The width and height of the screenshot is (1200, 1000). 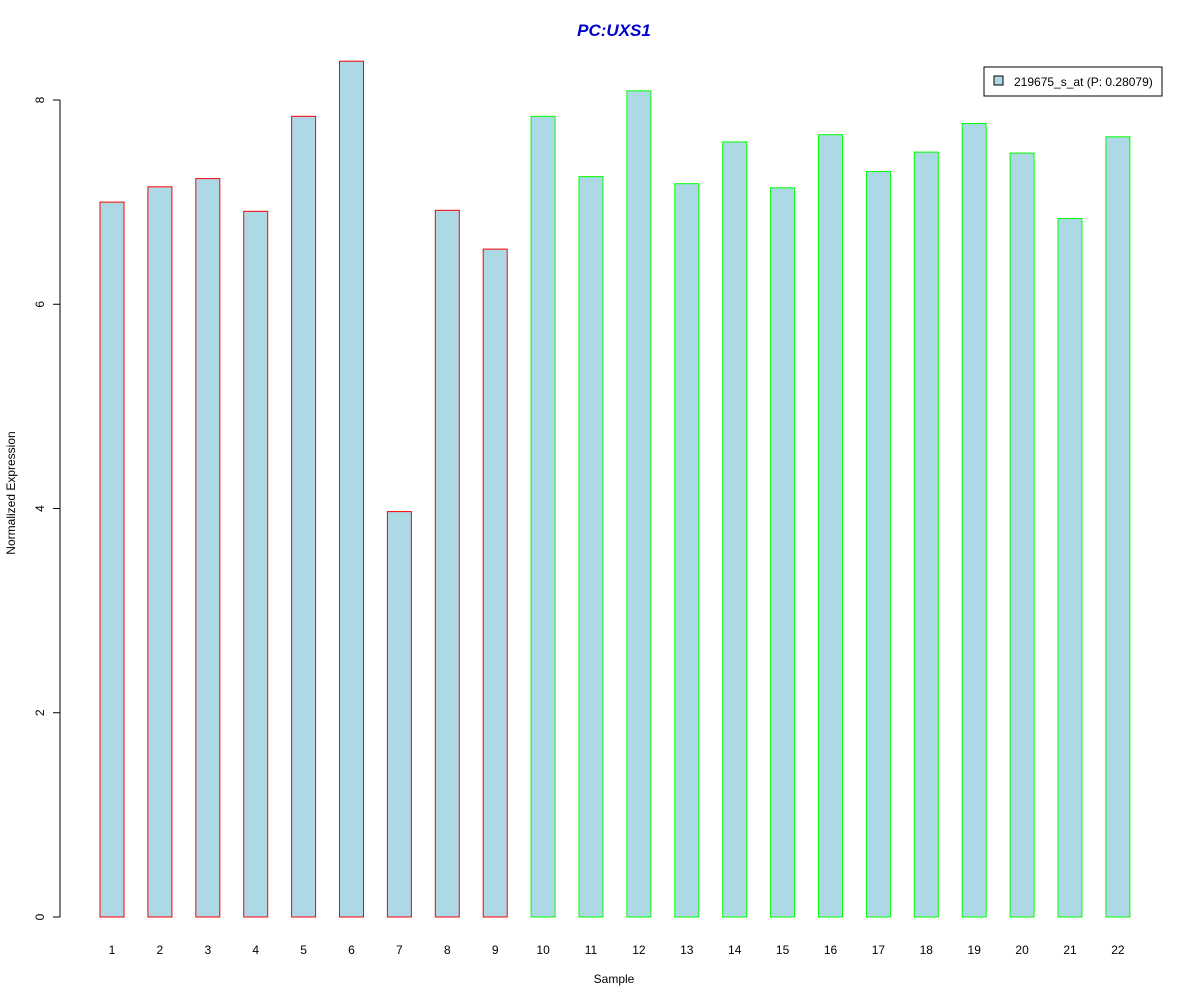 What do you see at coordinates (112, 950) in the screenshot?
I see `x-tick-label: 1` at bounding box center [112, 950].